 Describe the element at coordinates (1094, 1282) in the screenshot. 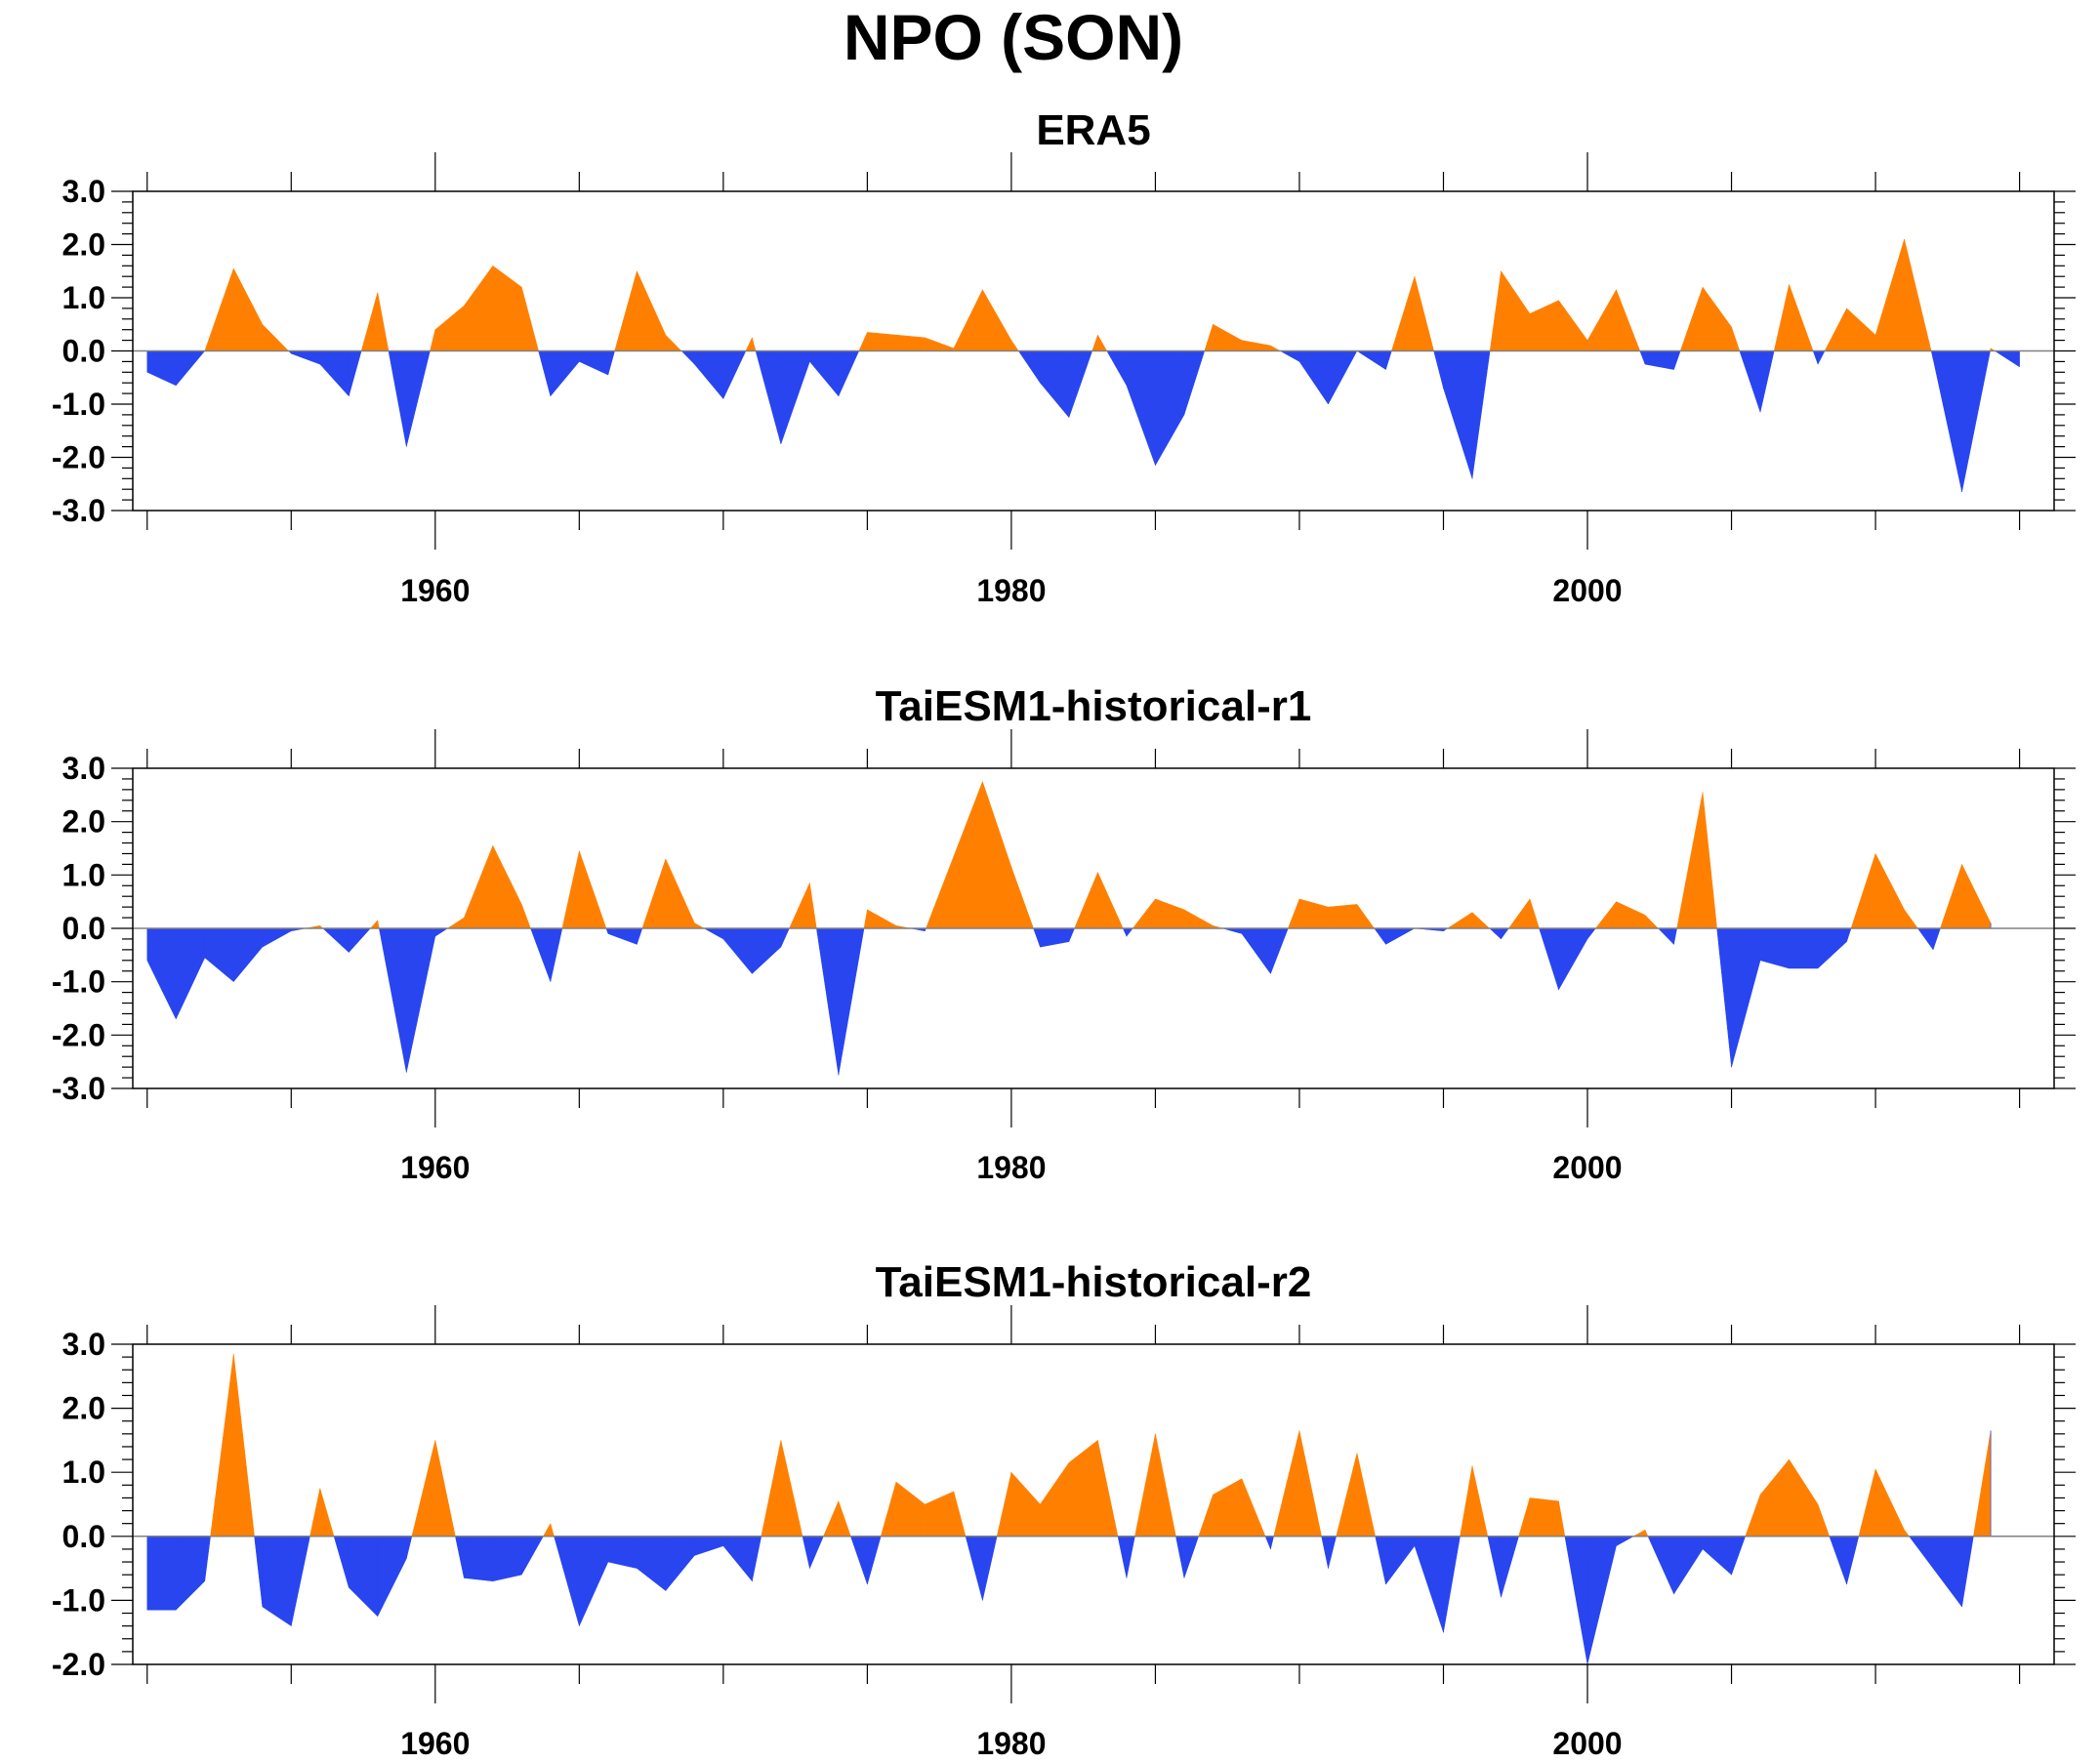

I see `panel-title: TaiESM1-historical-r2` at that location.